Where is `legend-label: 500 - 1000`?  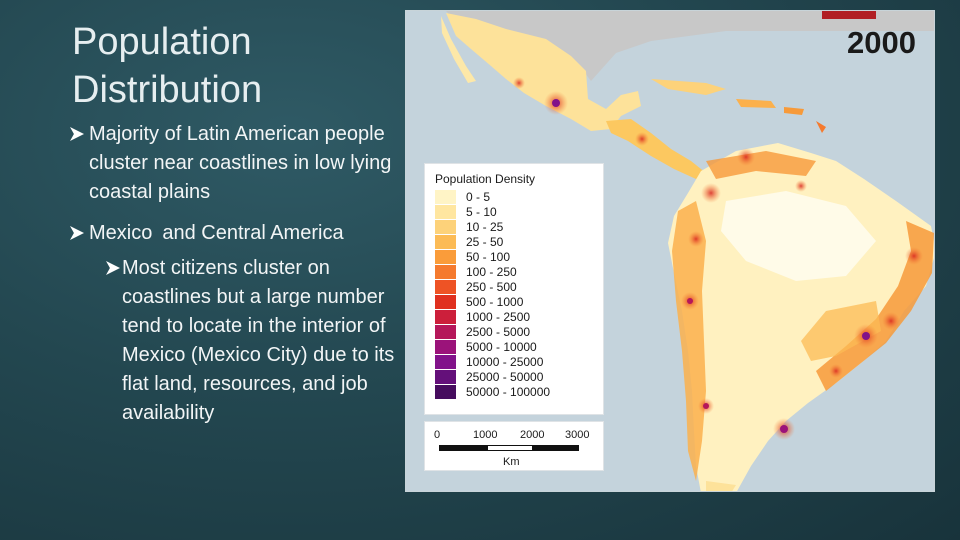 legend-label: 500 - 1000 is located at coordinates (495, 301).